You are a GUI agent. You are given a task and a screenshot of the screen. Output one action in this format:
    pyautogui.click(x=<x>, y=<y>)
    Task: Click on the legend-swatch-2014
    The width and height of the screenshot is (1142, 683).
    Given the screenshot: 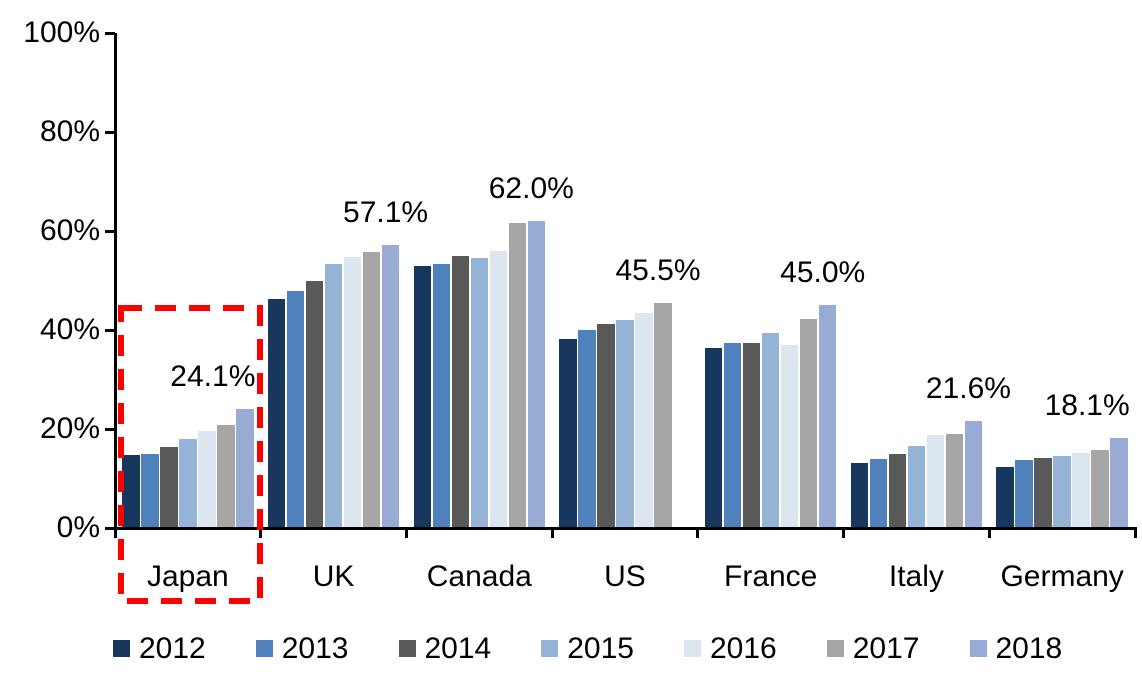 What is the action you would take?
    pyautogui.click(x=407, y=648)
    